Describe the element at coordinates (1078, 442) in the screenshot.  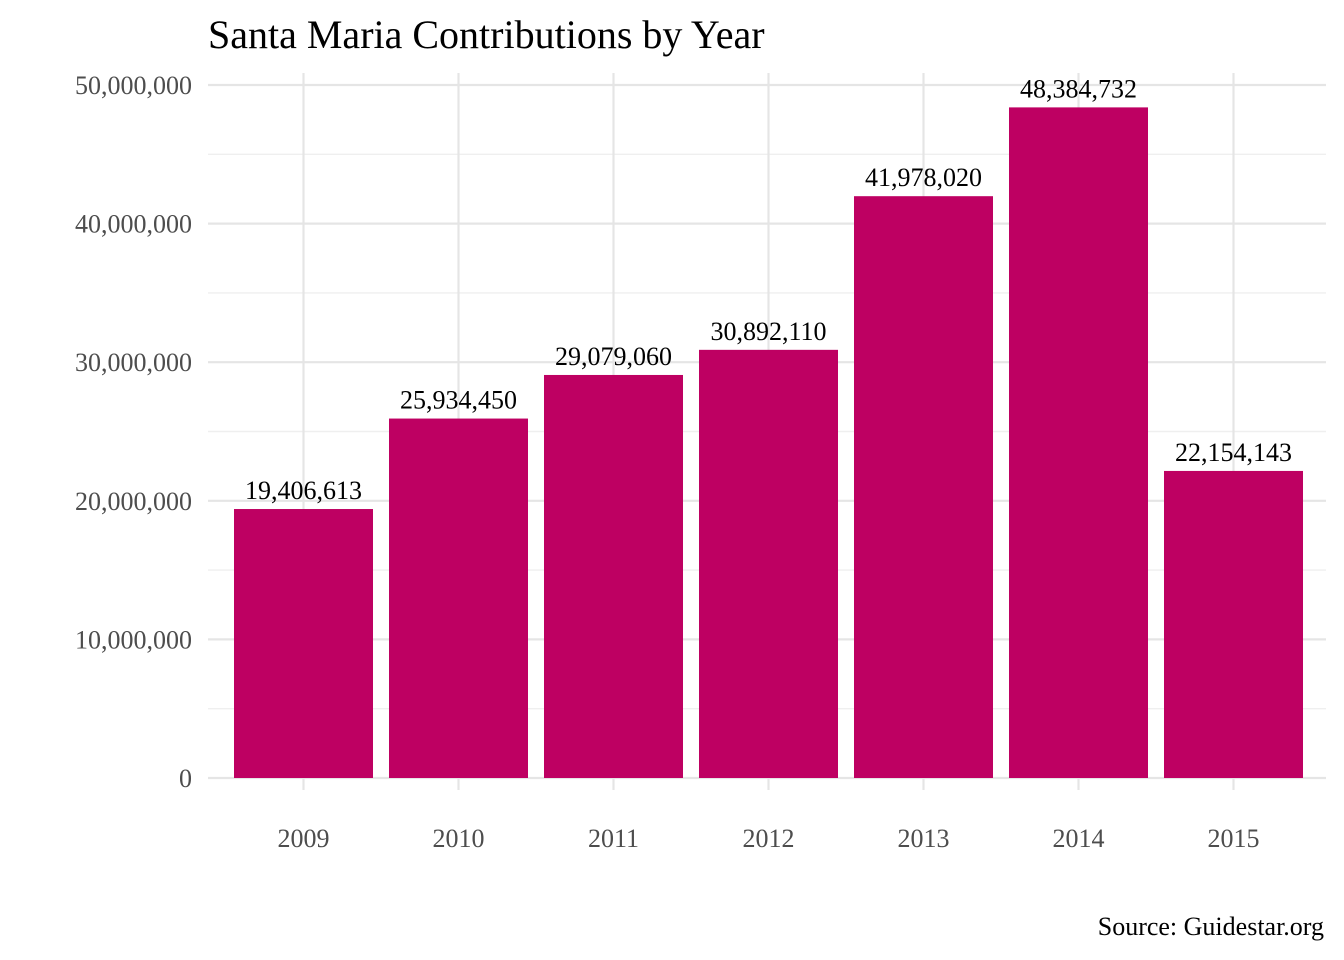
I see `bar-2014` at that location.